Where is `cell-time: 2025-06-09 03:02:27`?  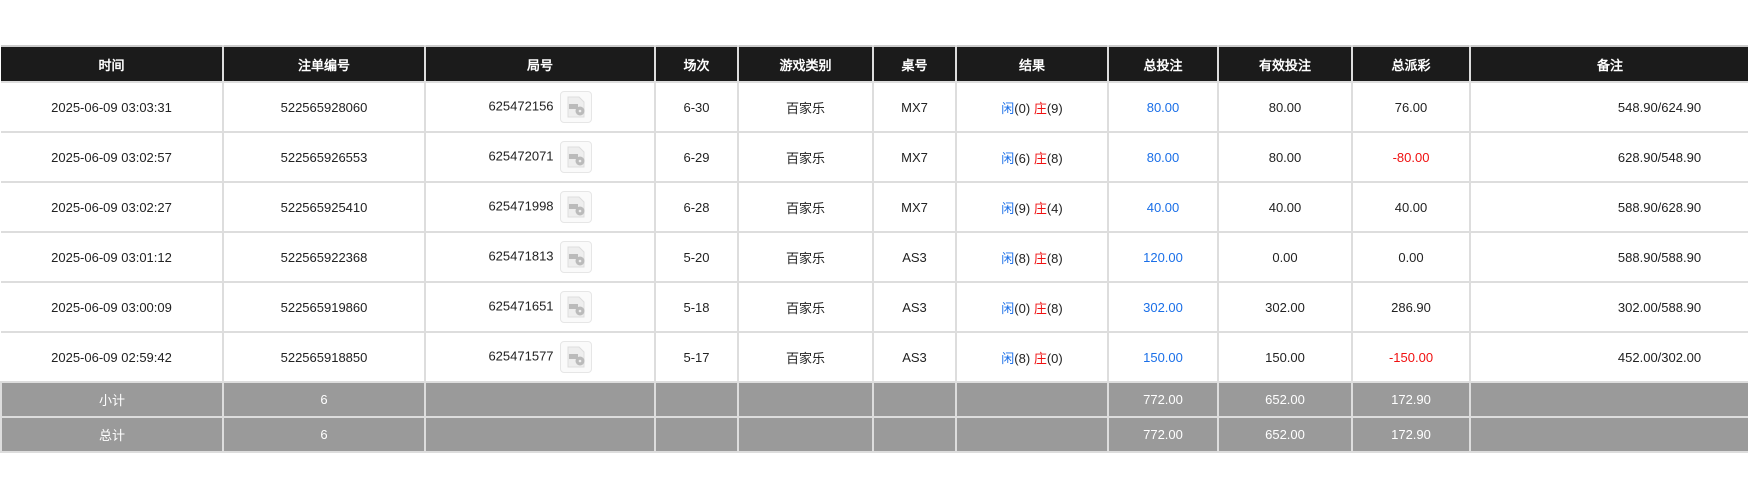
cell-time: 2025-06-09 03:02:27 is located at coordinates (112, 207).